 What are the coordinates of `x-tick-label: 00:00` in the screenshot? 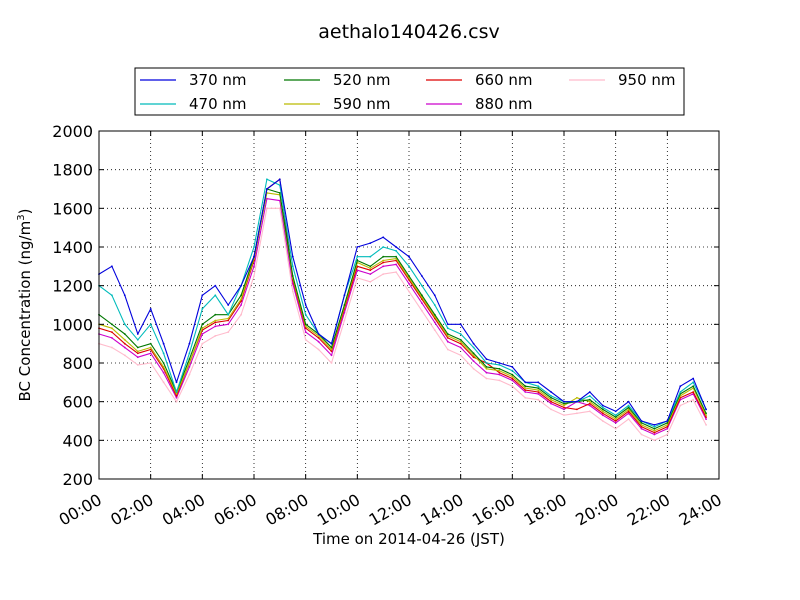 It's located at (80, 510).